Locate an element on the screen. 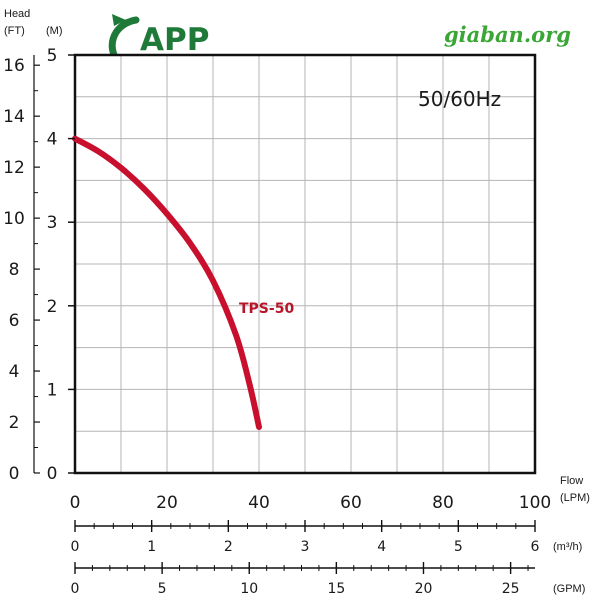  x-axis-unit-lpm: (LPM) is located at coordinates (575, 498).